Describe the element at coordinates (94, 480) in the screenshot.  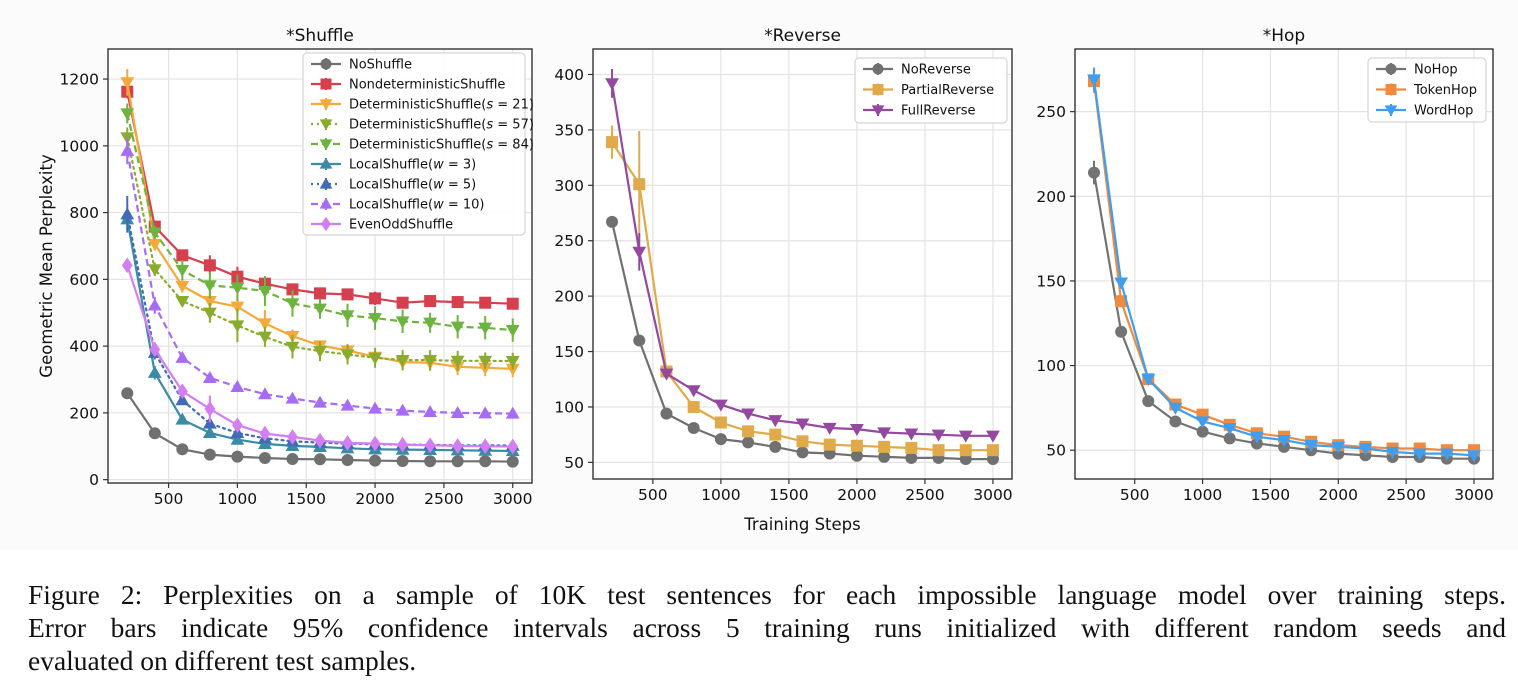
I see `y-tick-label: 0` at that location.